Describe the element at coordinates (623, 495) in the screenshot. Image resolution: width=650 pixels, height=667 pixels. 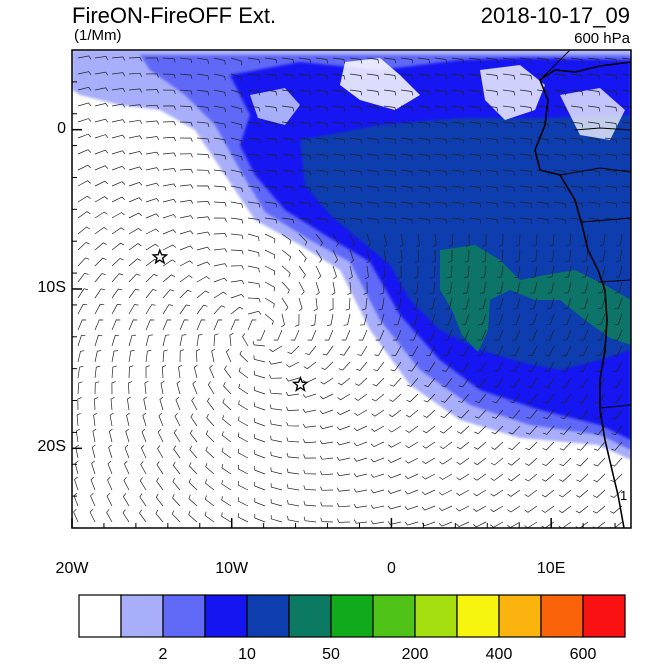
I see `contour-label: 1` at that location.